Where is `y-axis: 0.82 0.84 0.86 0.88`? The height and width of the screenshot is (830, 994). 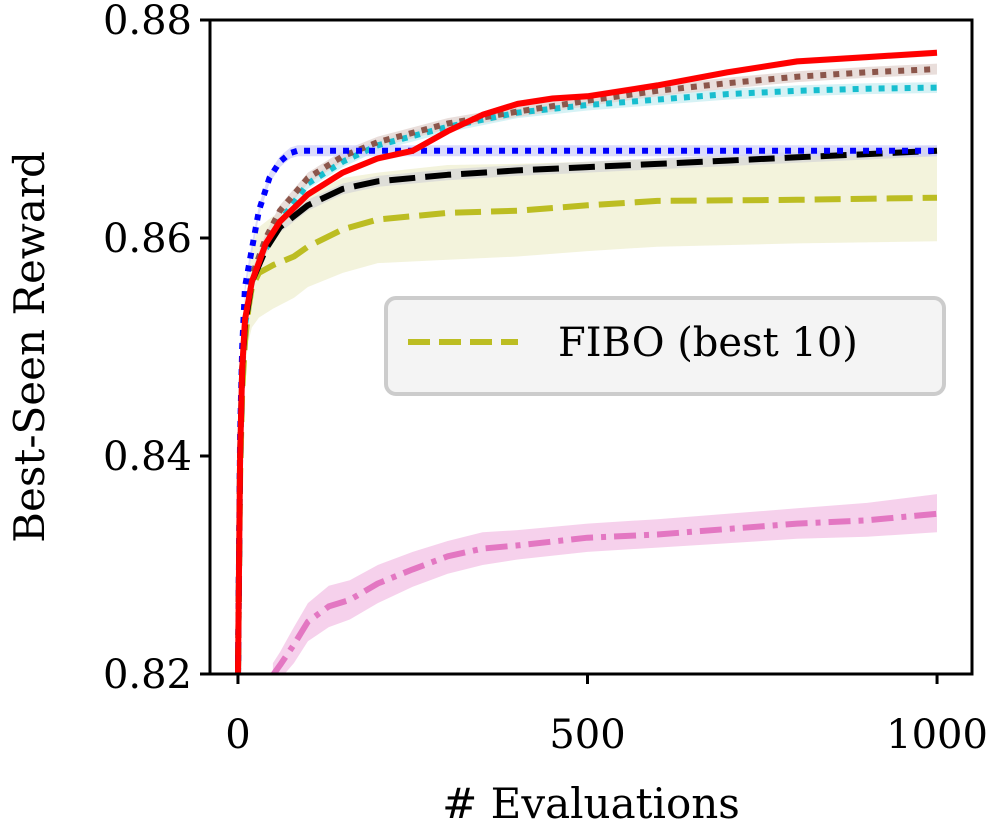 y-axis: 0.82 0.84 0.86 0.88 is located at coordinates (156, 349).